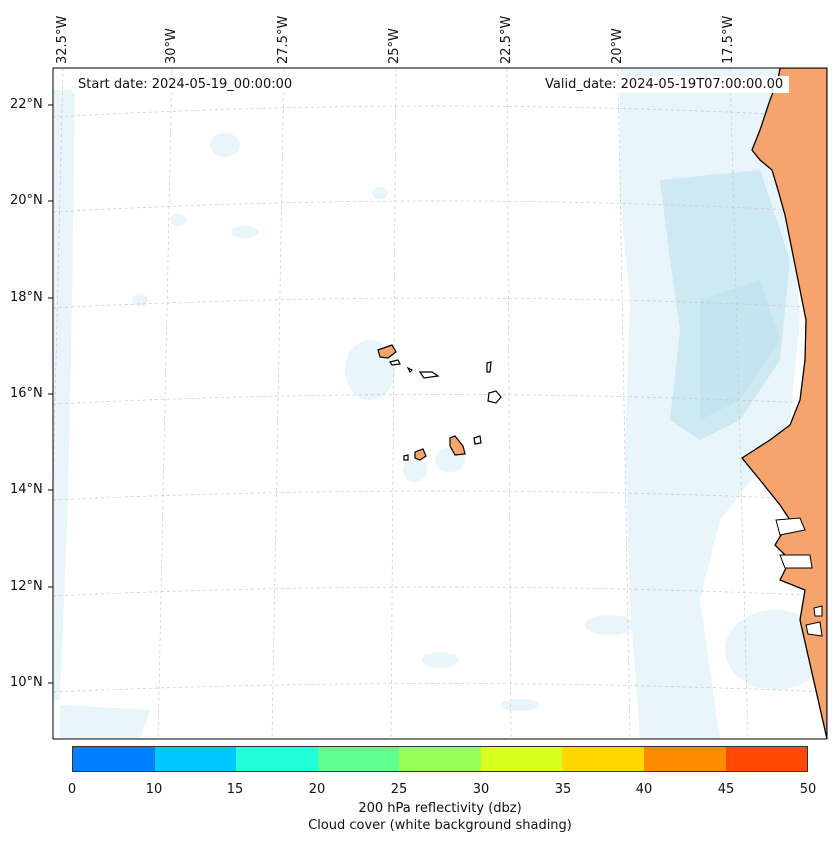 The width and height of the screenshot is (837, 843). Describe the element at coordinates (399, 789) in the screenshot. I see `colorbar-tick: 25` at that location.